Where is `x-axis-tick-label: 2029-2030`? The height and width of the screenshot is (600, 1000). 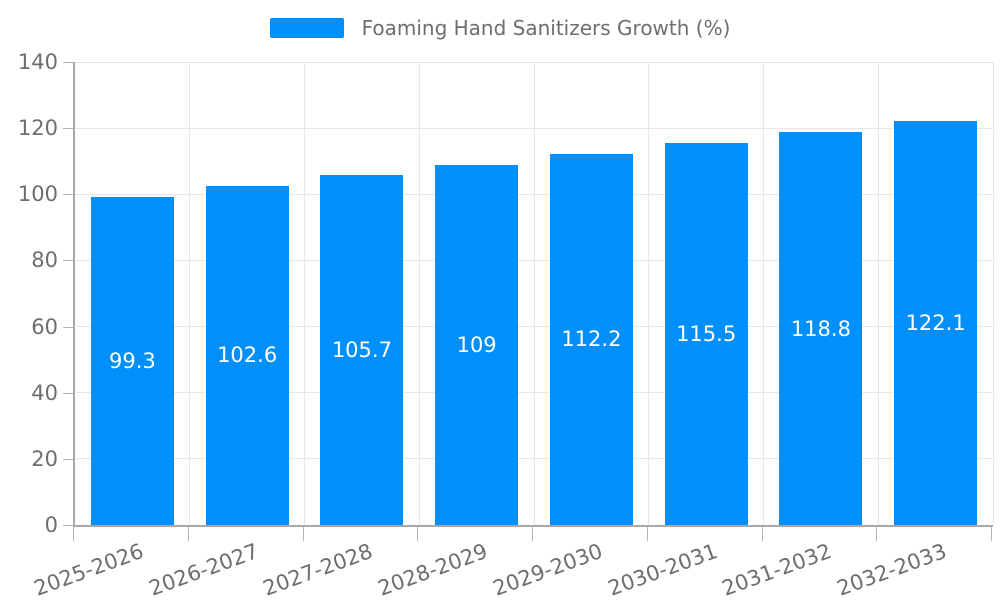
x-axis-tick-label: 2029-2030 is located at coordinates (547, 569).